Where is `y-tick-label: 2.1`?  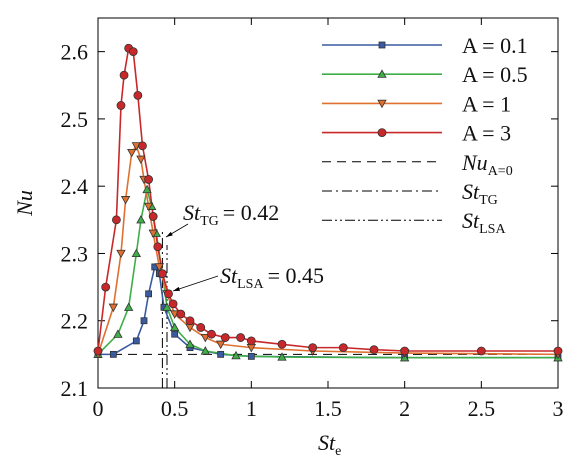 y-tick-label: 2.1 is located at coordinates (75, 388).